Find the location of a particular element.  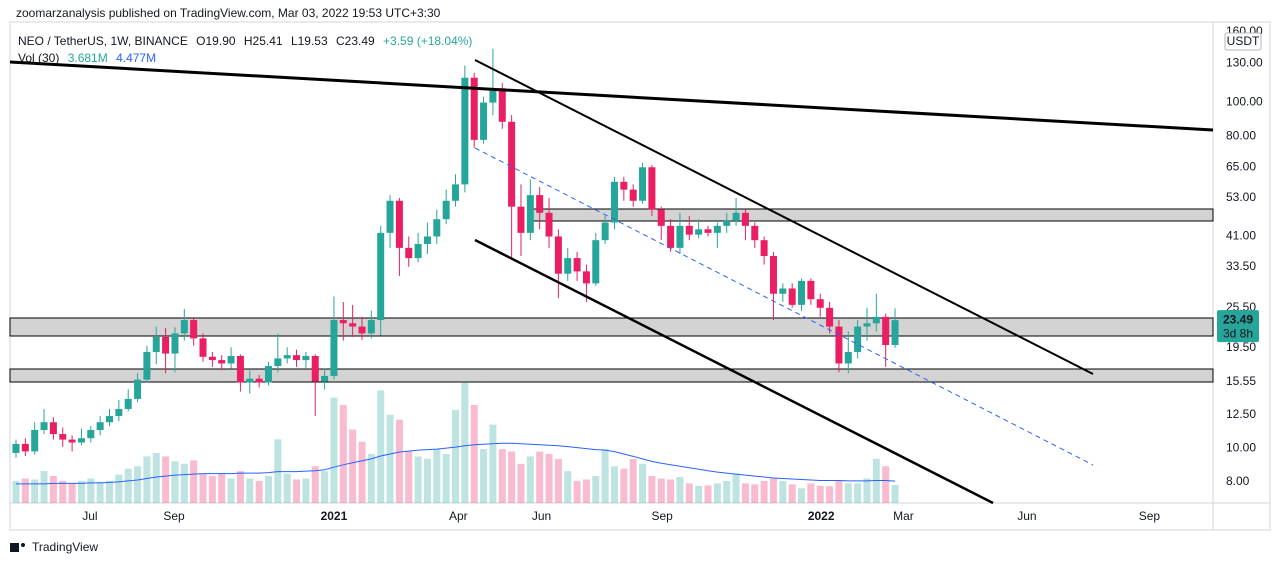

x-tick-label: Apr is located at coordinates (458, 516).